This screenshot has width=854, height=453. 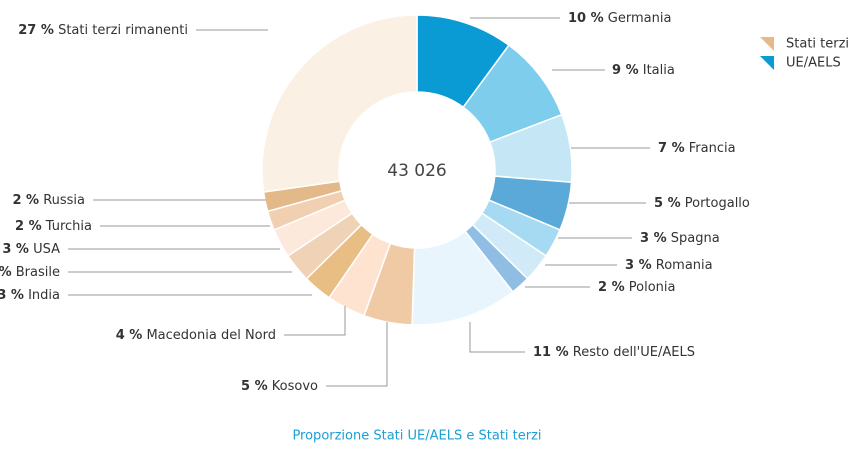 I want to click on slice-label: 4 % Macedonia del Nord, so click(x=196, y=335).